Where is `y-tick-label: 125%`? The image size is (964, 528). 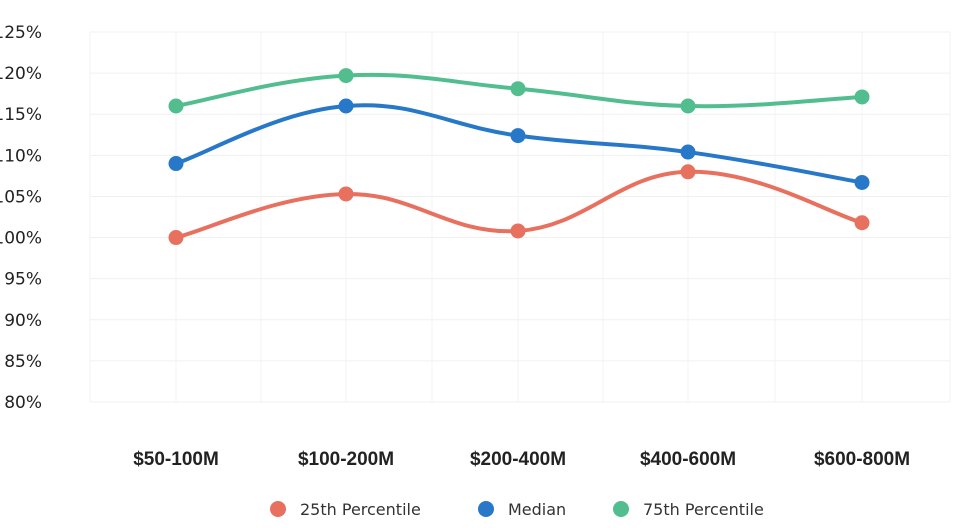
y-tick-label: 125% is located at coordinates (21, 33).